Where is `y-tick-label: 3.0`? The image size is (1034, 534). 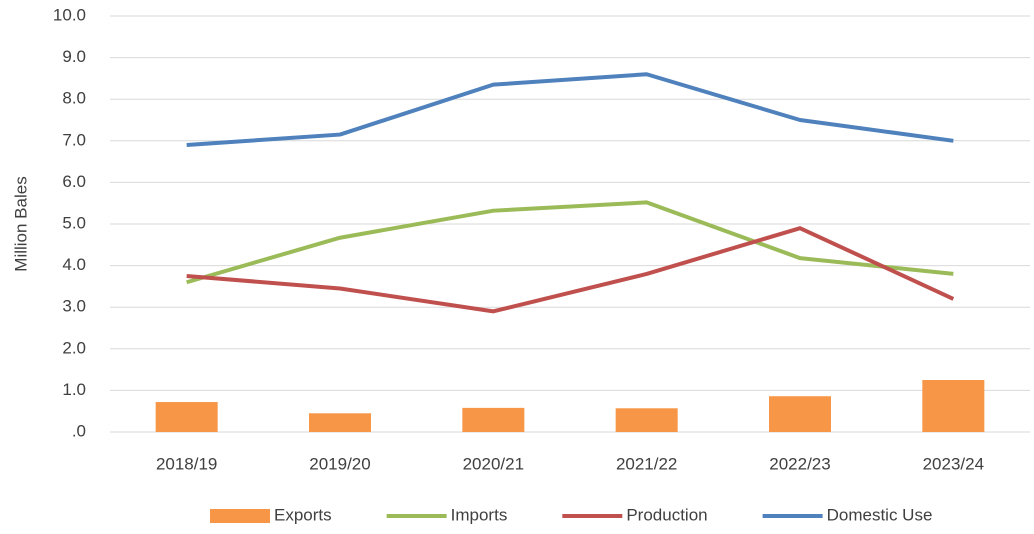
y-tick-label: 3.0 is located at coordinates (74, 306).